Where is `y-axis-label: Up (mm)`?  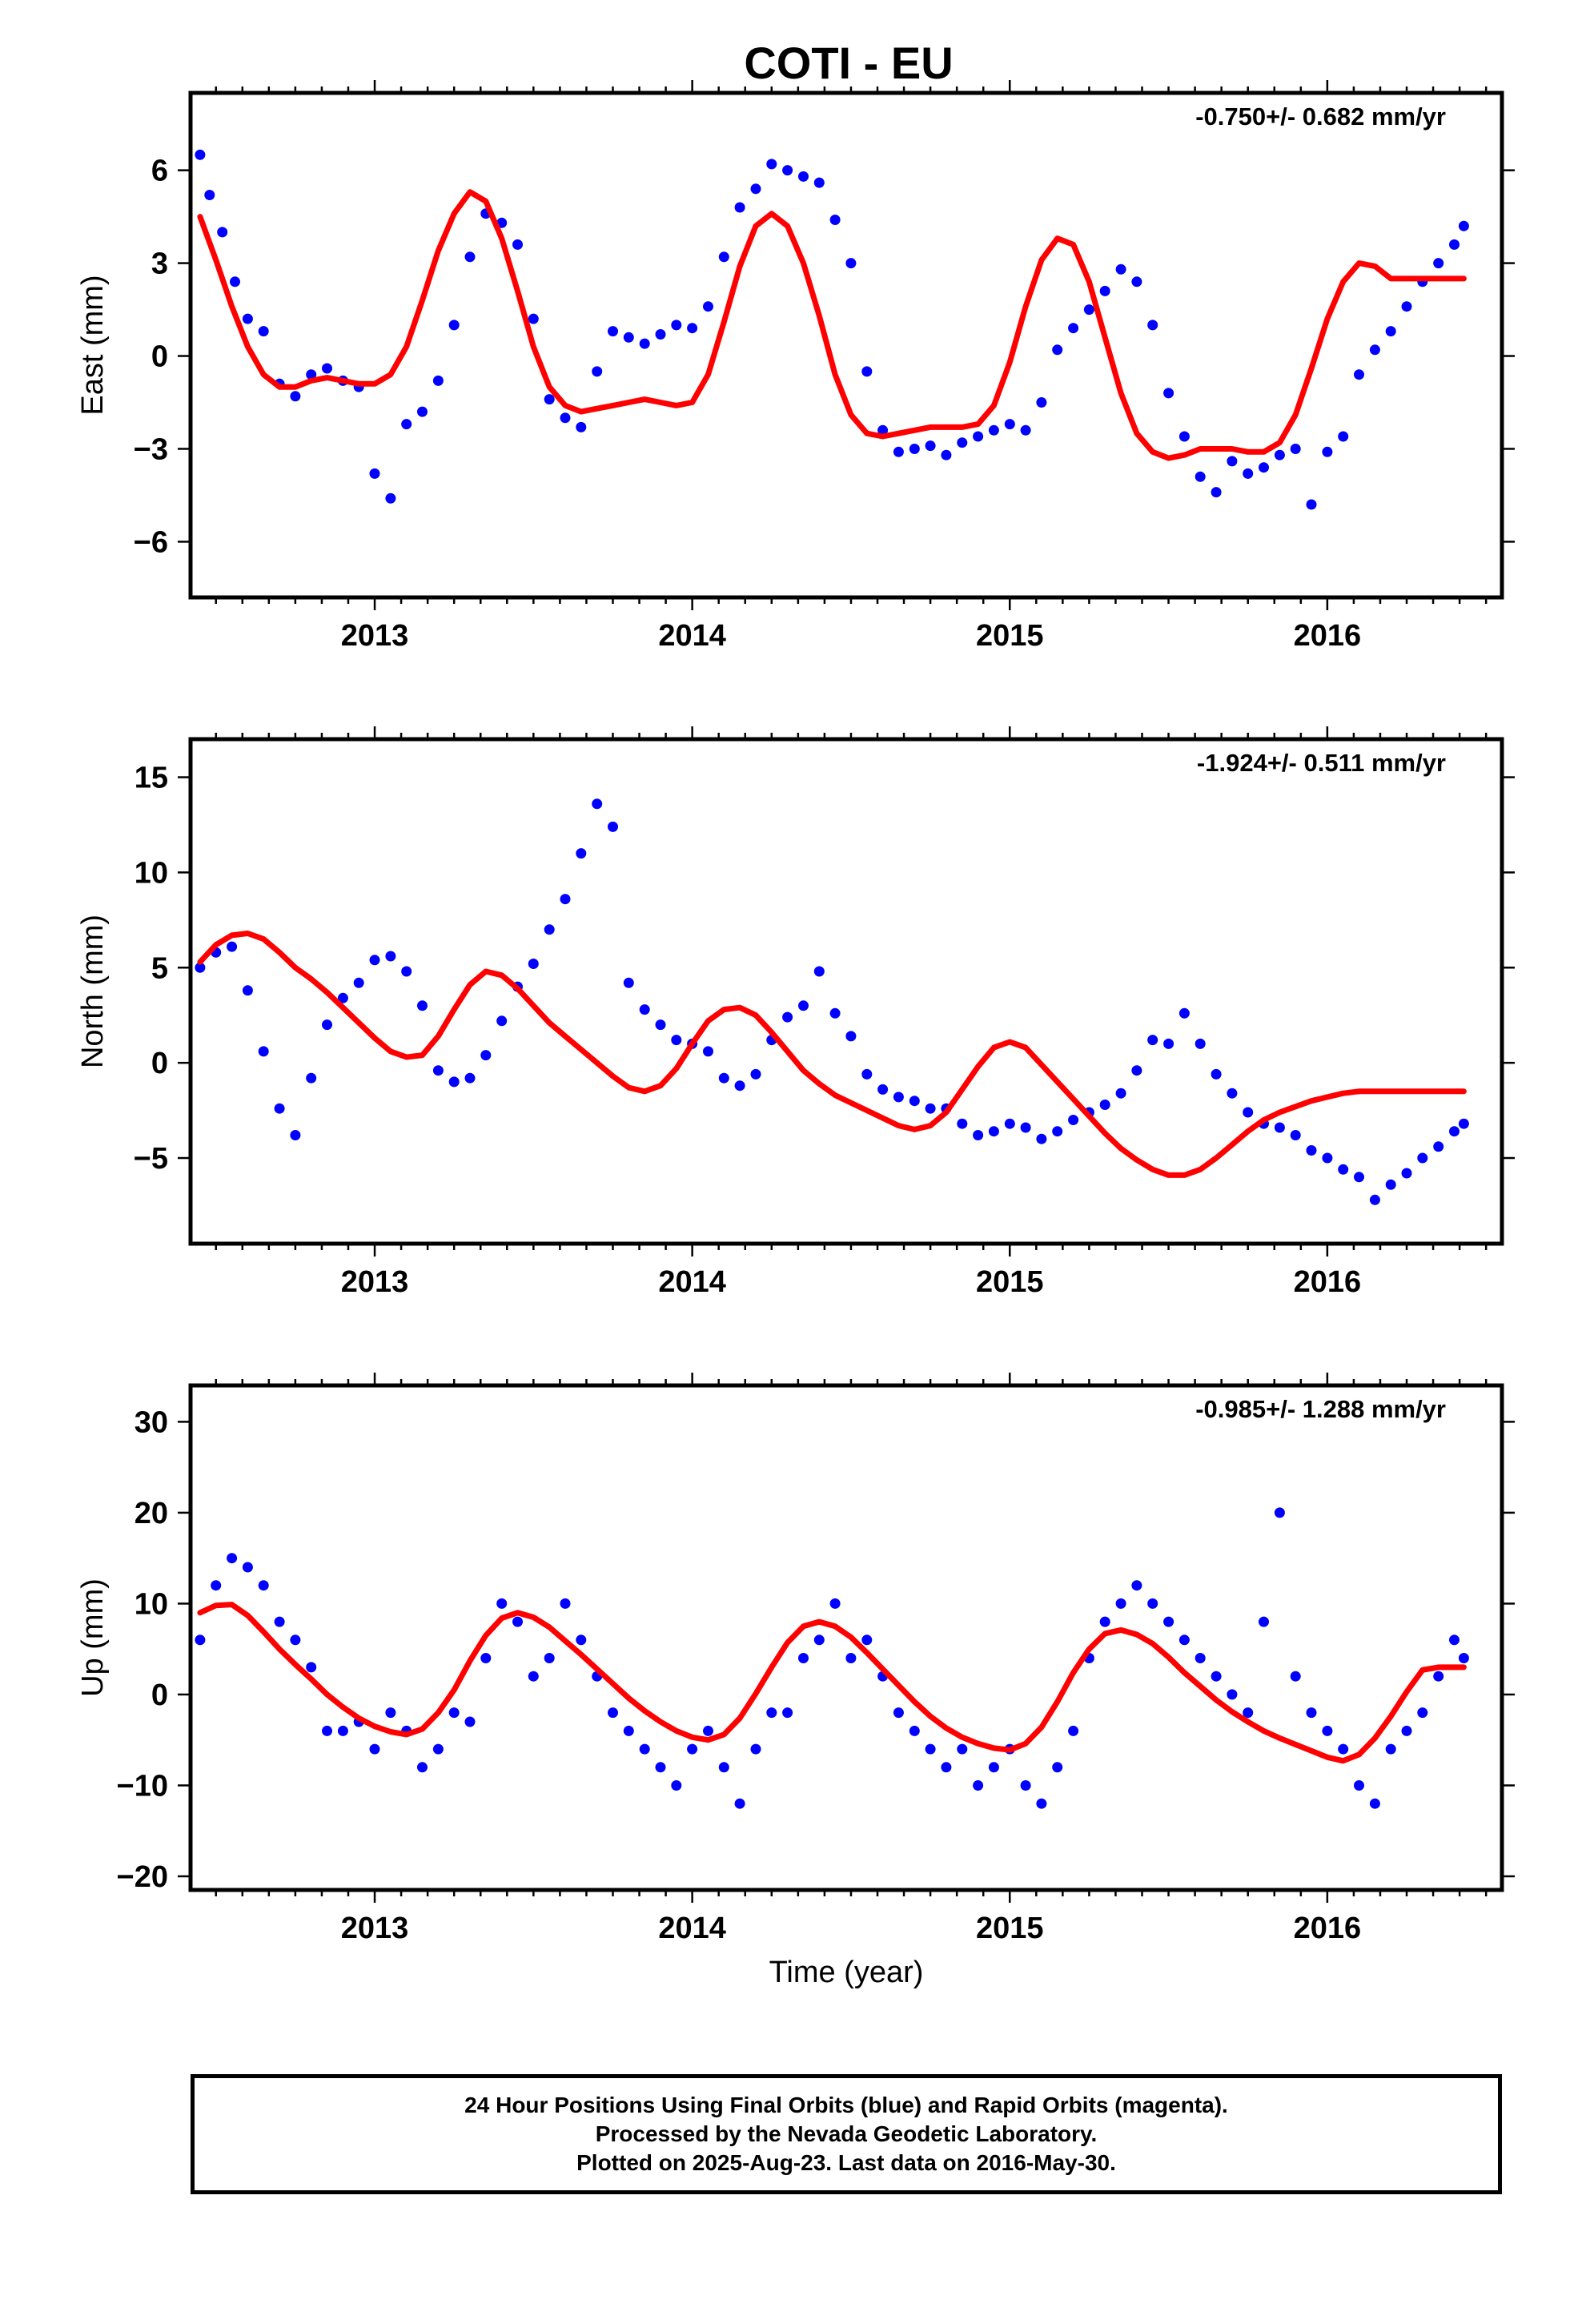
y-axis-label: Up (mm) is located at coordinates (93, 1637).